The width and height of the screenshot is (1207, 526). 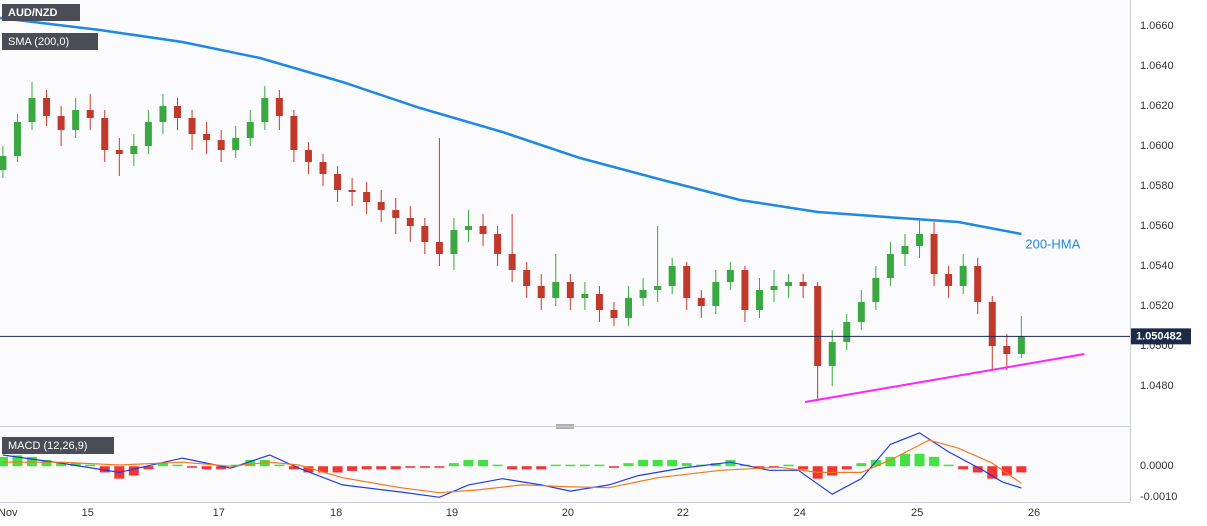 I want to click on x-tick-label: 18, so click(x=336, y=513).